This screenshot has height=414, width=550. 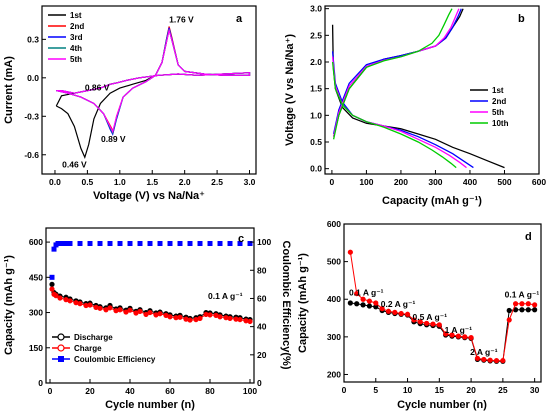 I want to click on peak-annotation: 0.89 V, so click(x=113, y=139).